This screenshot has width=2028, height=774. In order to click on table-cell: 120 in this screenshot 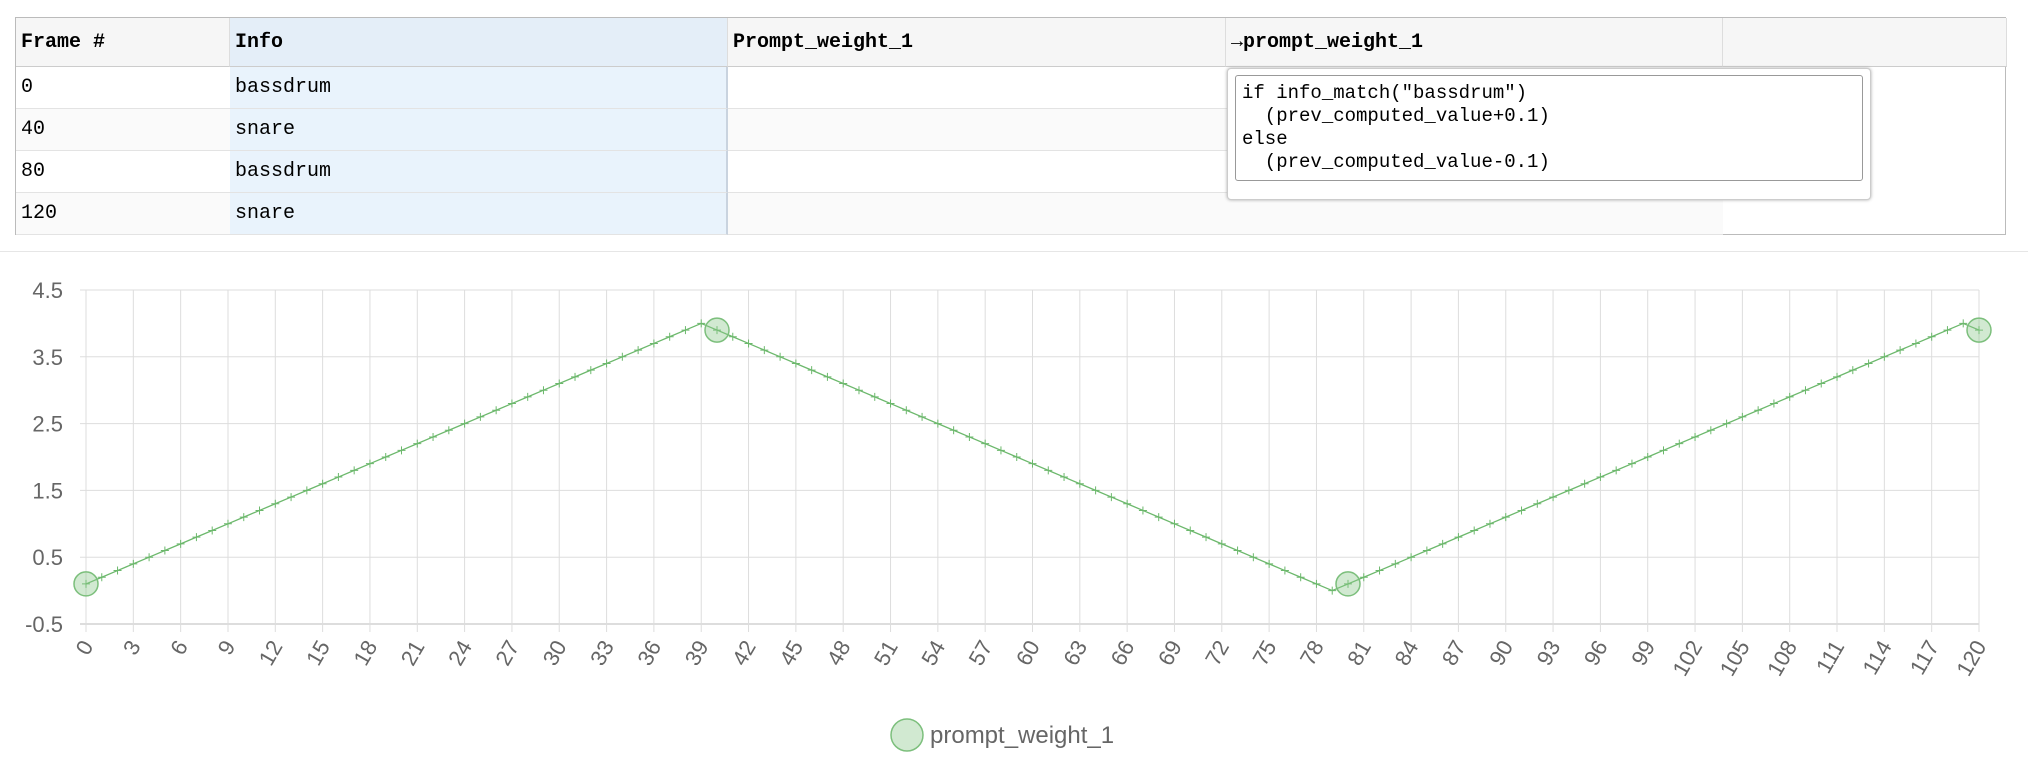, I will do `click(123, 214)`.